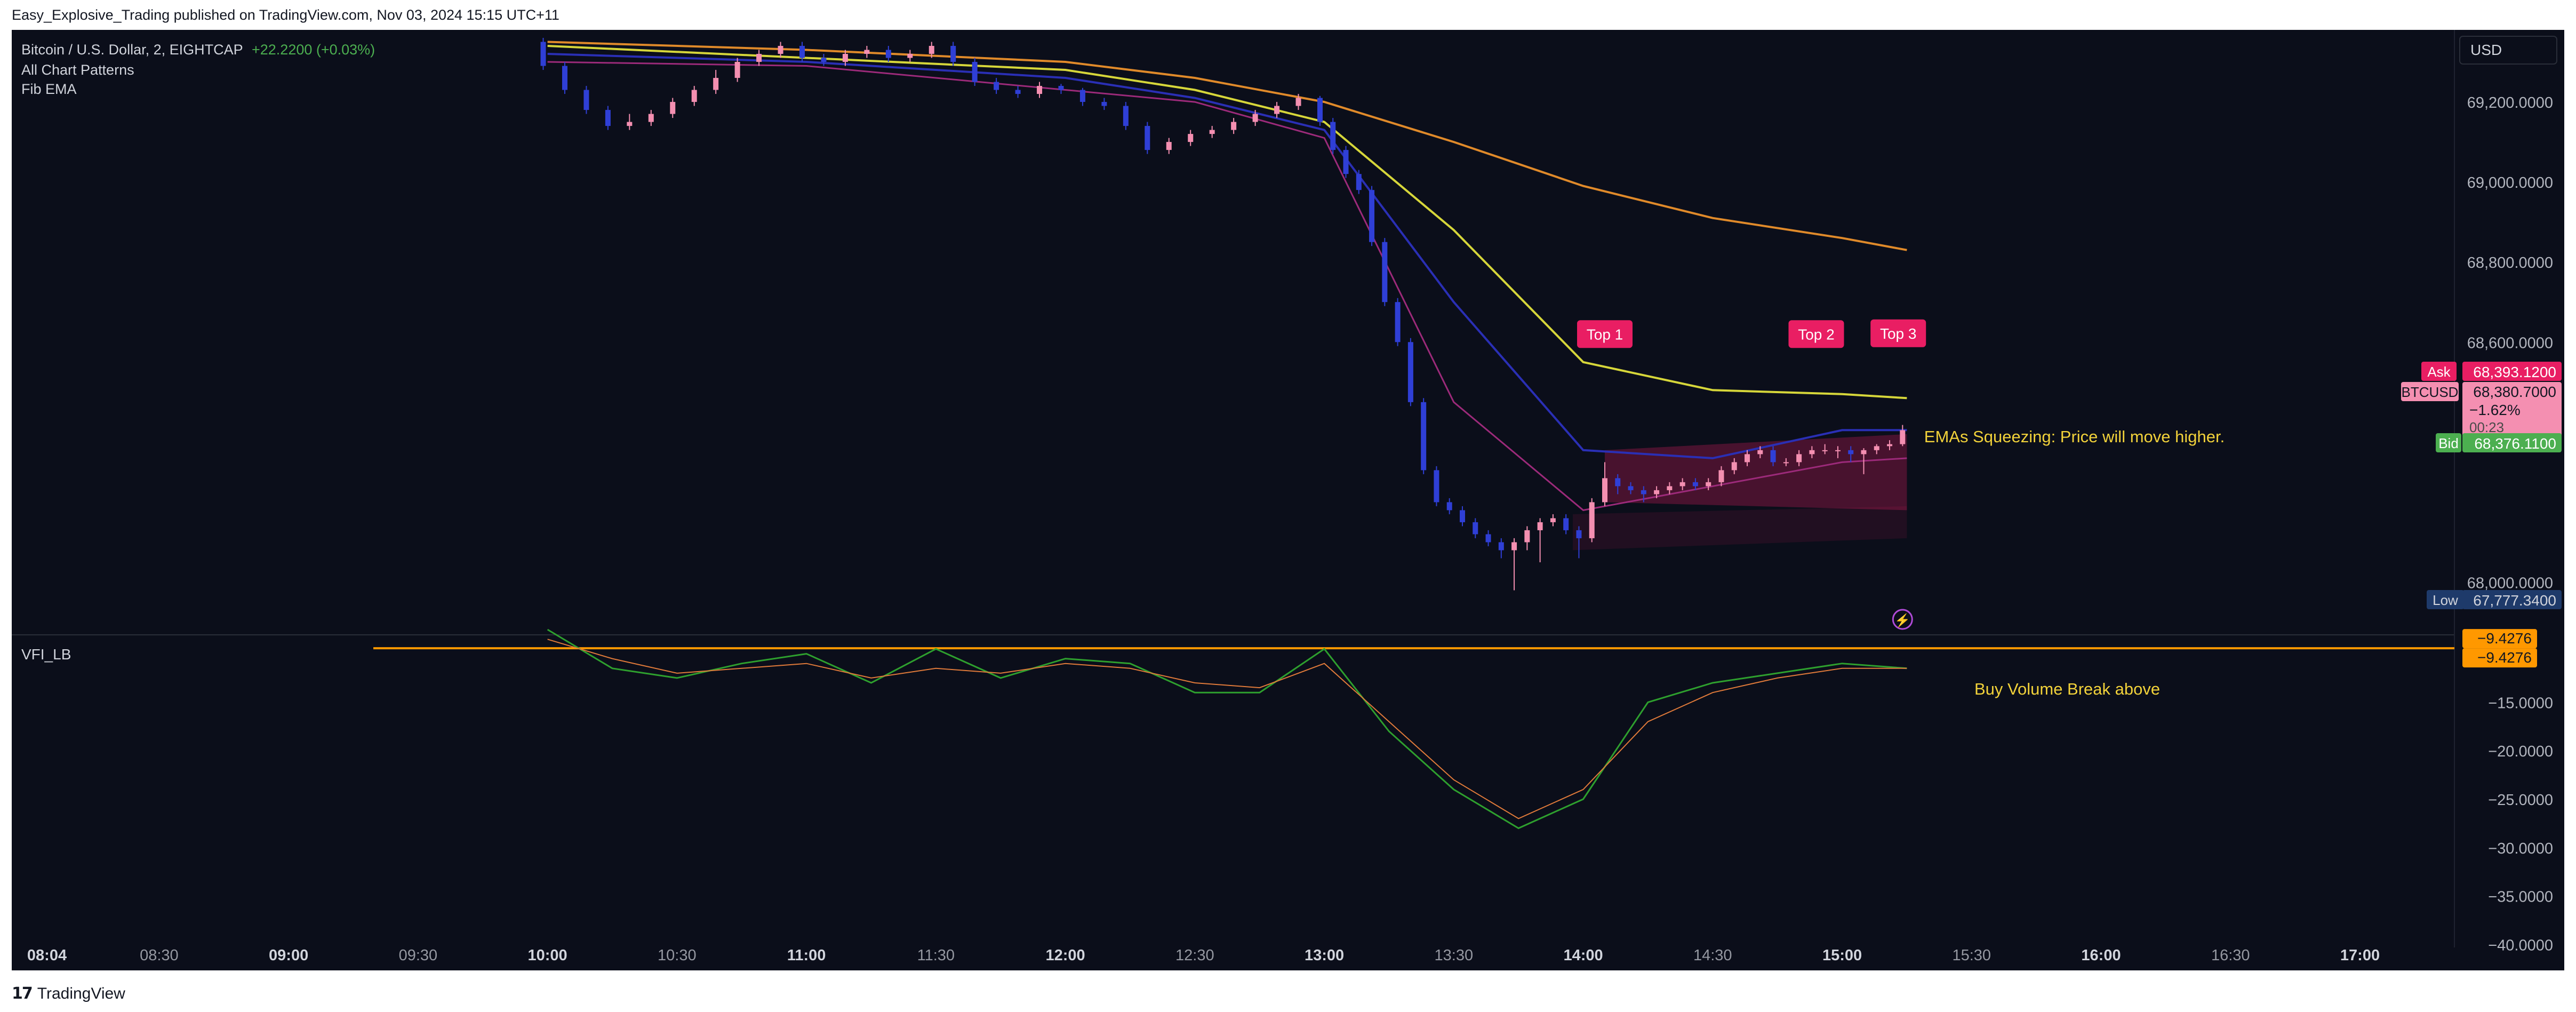 This screenshot has height=1012, width=2576. Describe the element at coordinates (547, 955) in the screenshot. I see `time-tick-label: 10:00` at that location.